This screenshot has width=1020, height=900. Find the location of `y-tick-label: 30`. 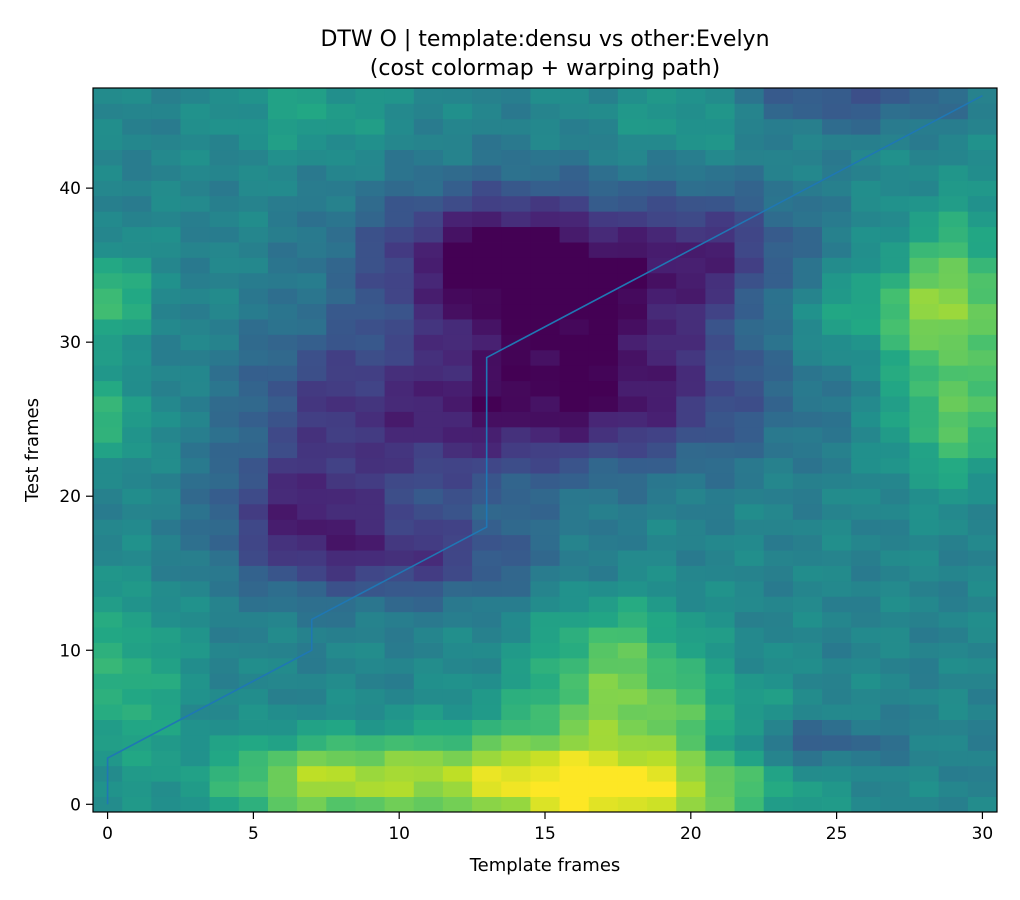

y-tick-label: 30 is located at coordinates (70, 343).